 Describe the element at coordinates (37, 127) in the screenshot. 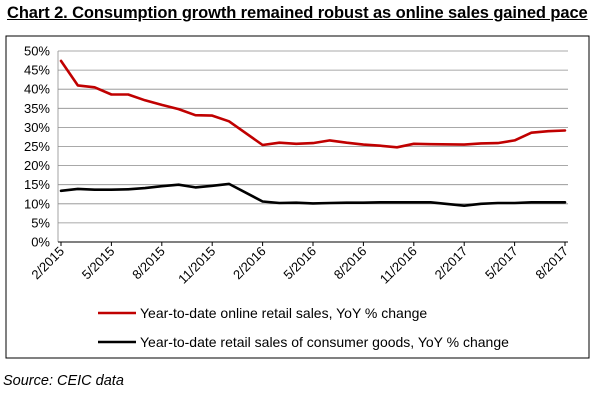

I see `y-tick-label: 30%` at that location.